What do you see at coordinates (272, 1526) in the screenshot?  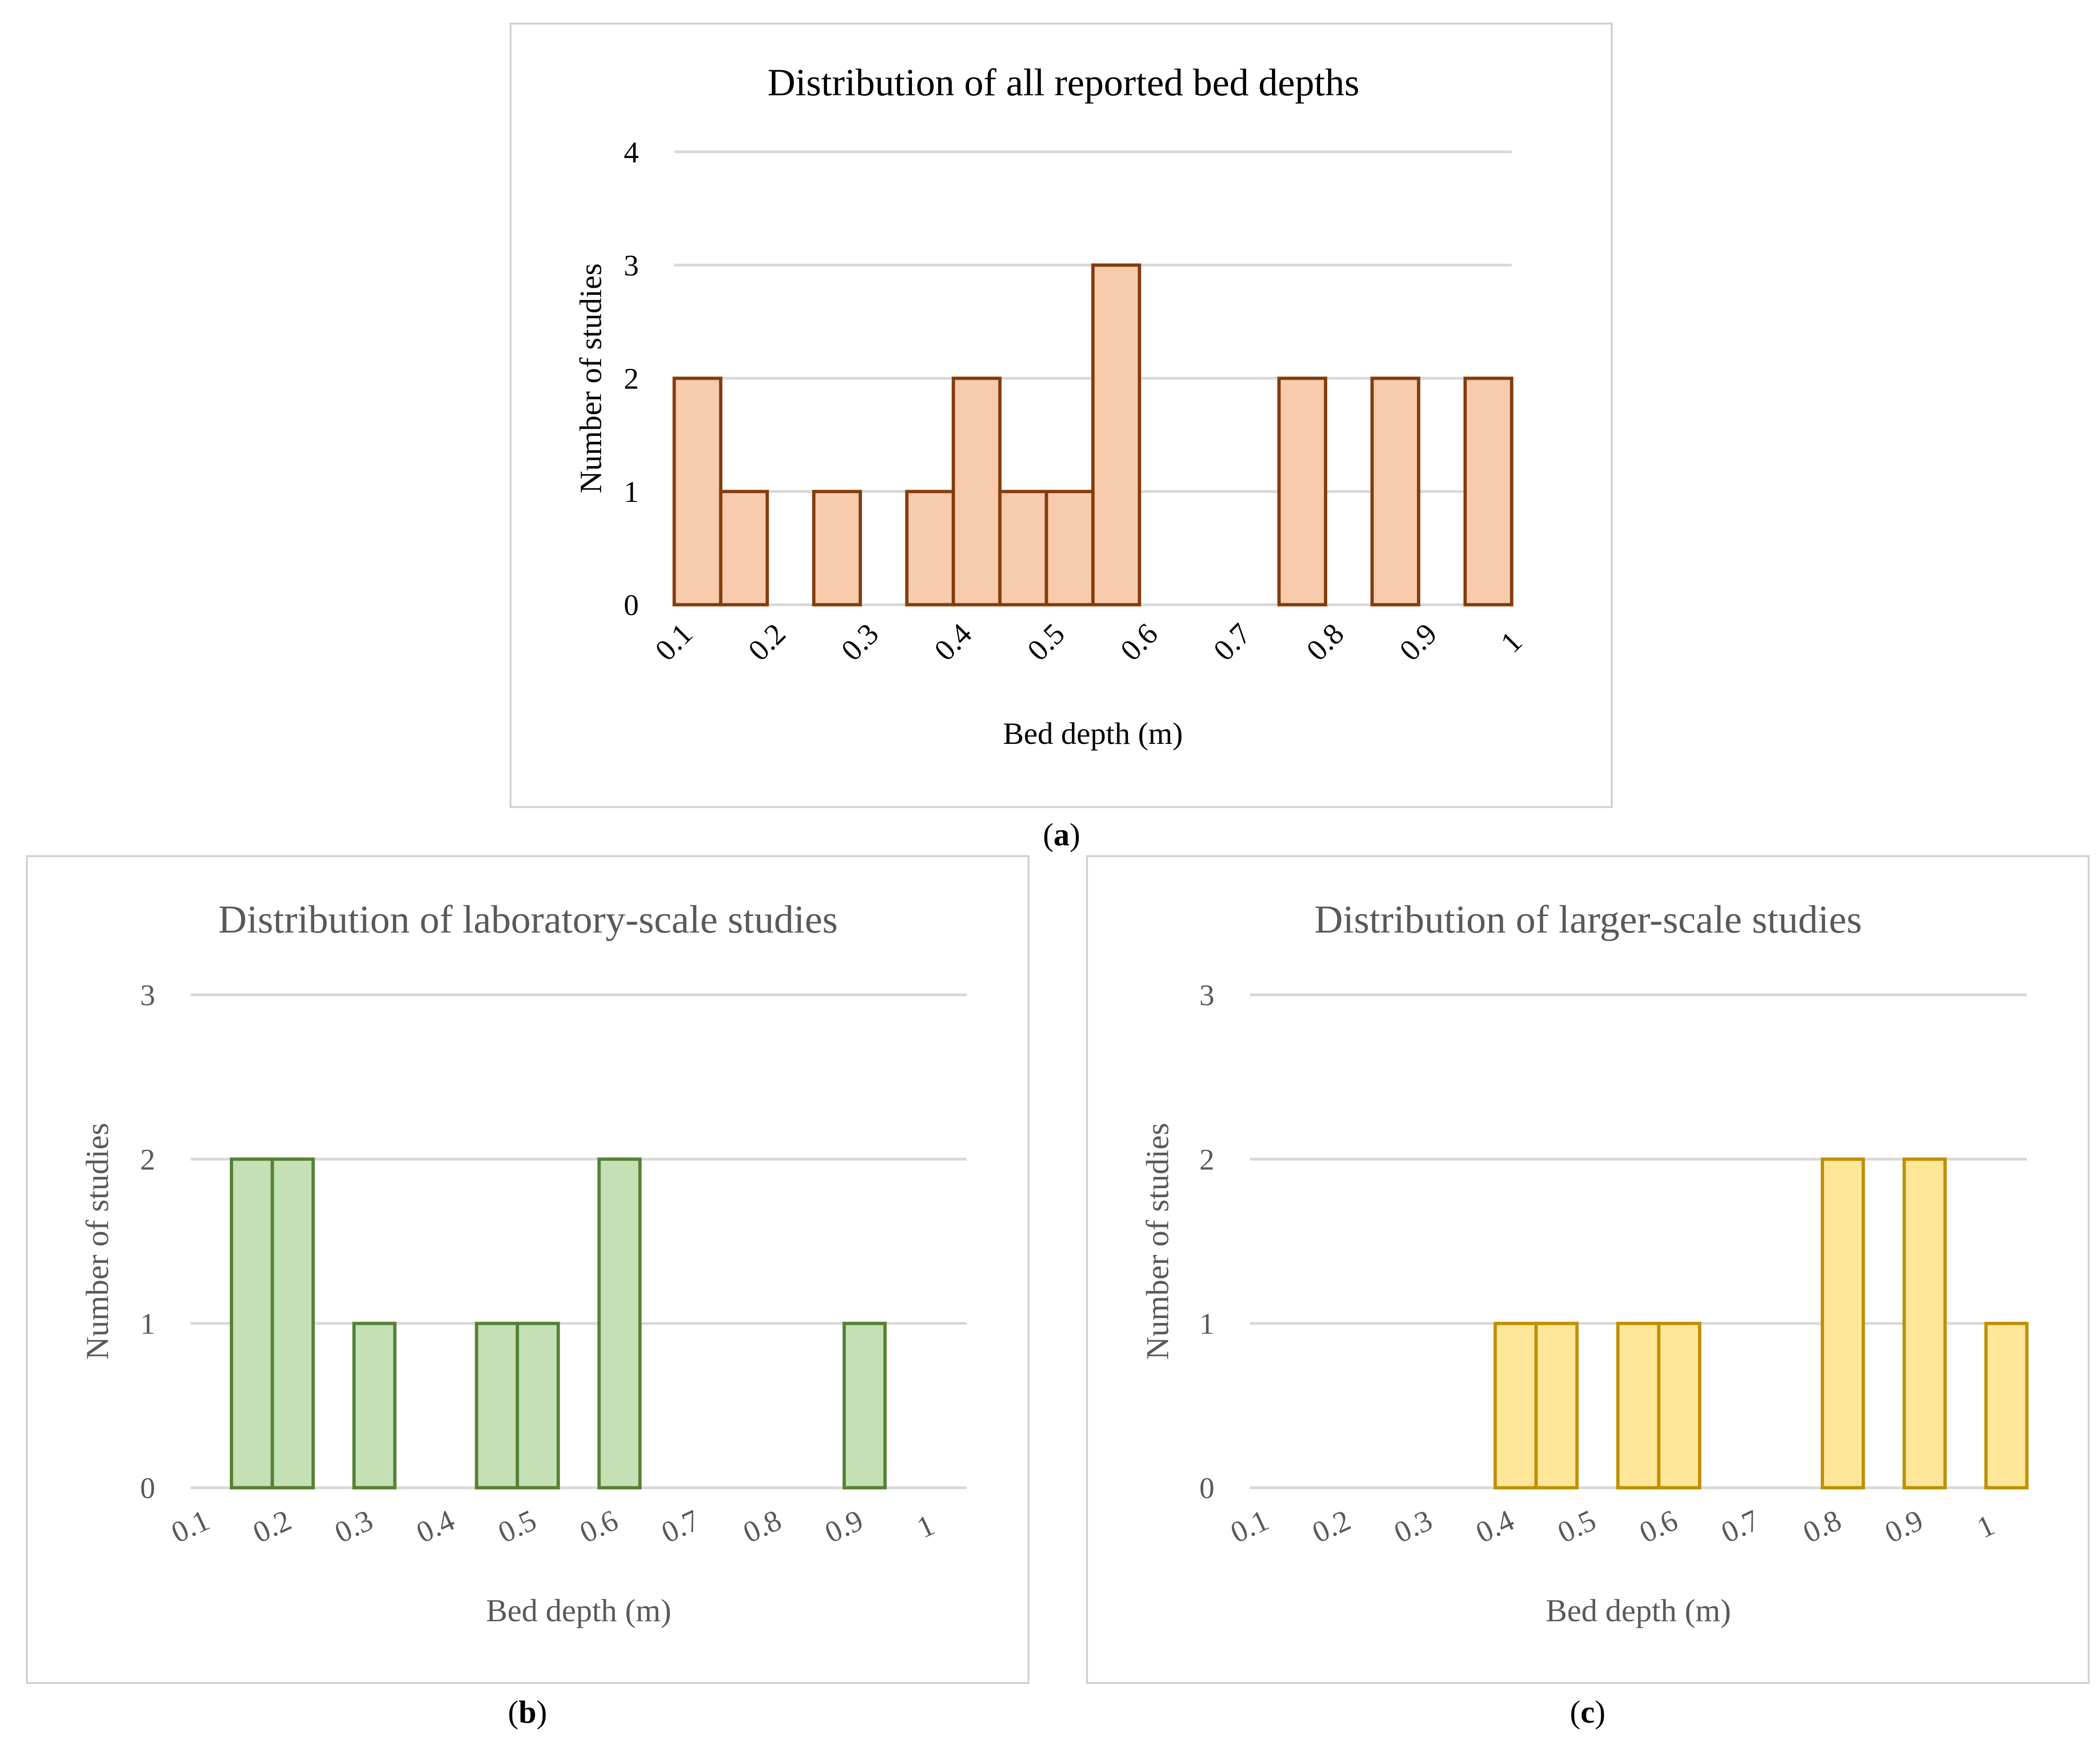 I see `chart-b-x-tick-label: 0.2` at bounding box center [272, 1526].